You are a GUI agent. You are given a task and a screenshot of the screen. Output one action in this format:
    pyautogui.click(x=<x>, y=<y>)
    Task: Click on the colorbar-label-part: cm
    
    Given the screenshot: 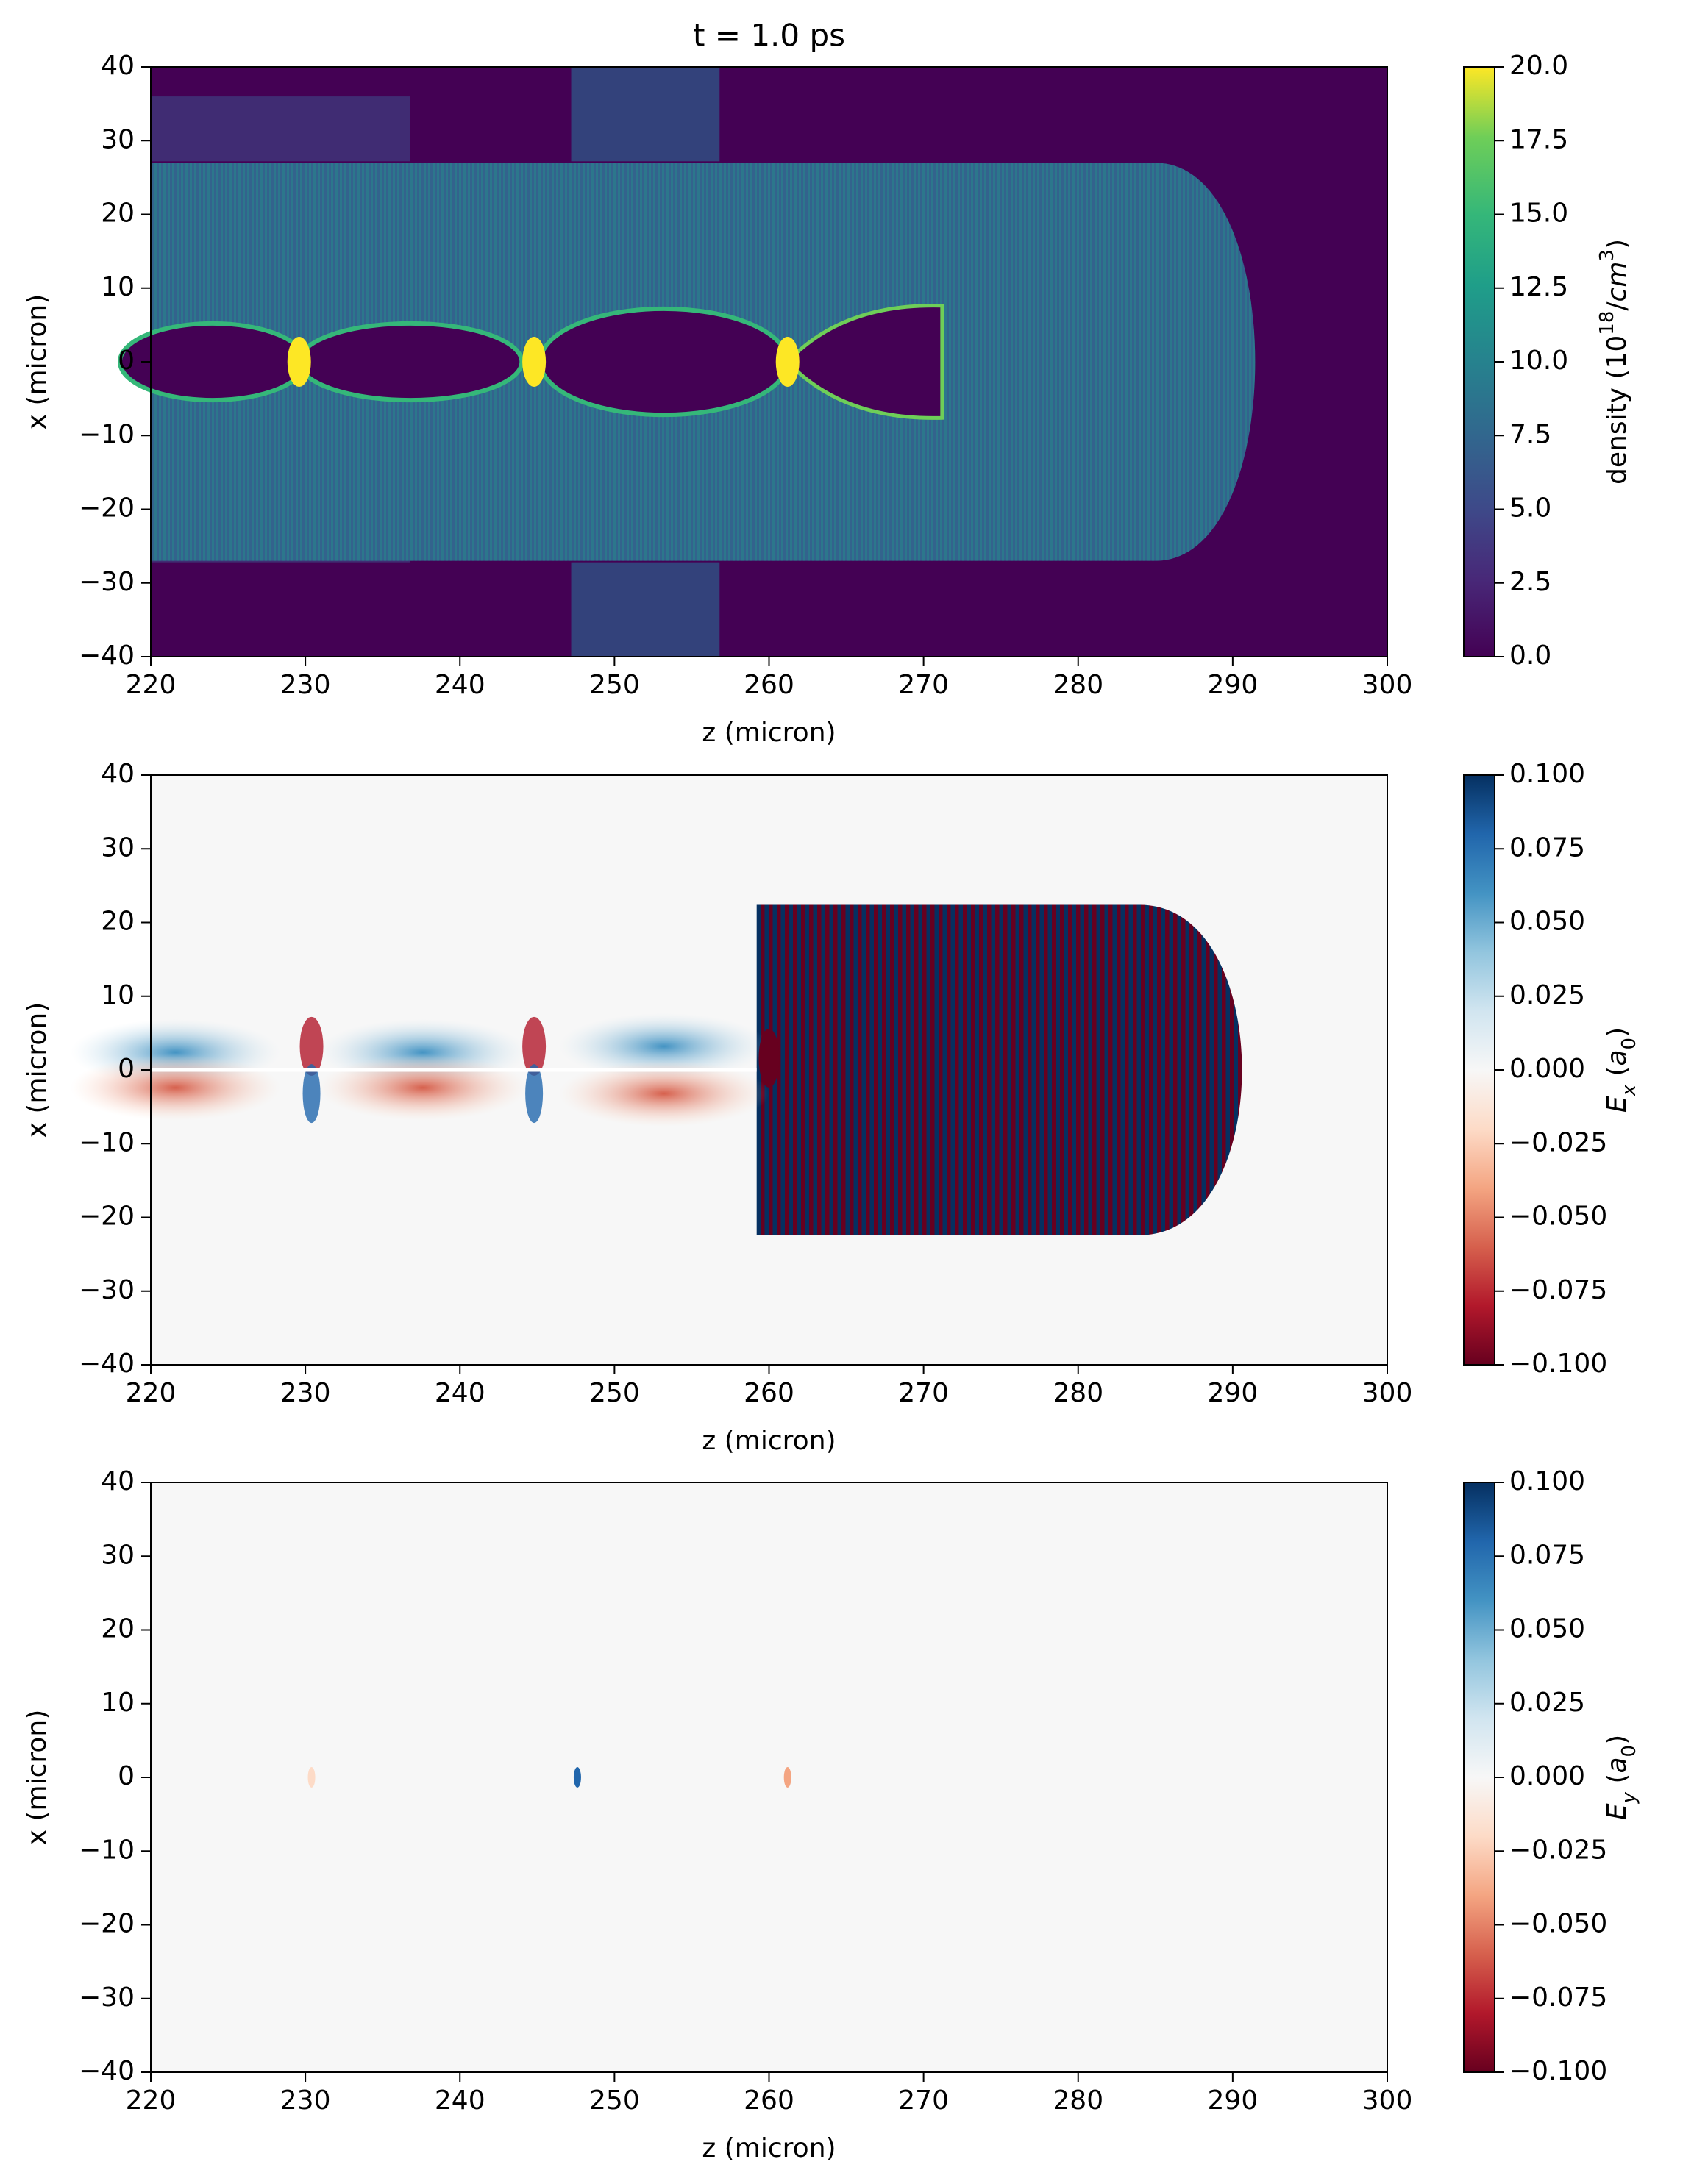 What is the action you would take?
    pyautogui.click(x=1617, y=282)
    